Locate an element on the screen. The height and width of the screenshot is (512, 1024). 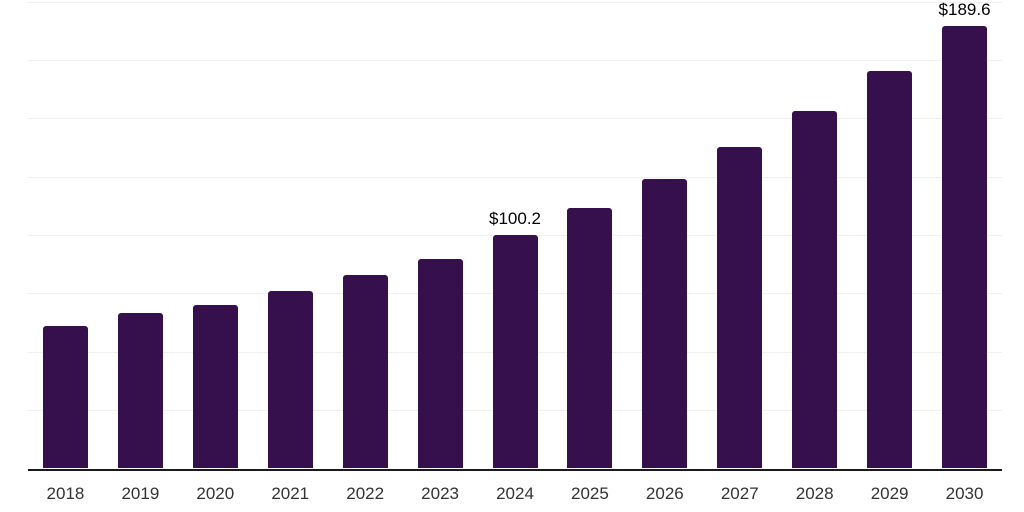
bar-2022 is located at coordinates (365, 372).